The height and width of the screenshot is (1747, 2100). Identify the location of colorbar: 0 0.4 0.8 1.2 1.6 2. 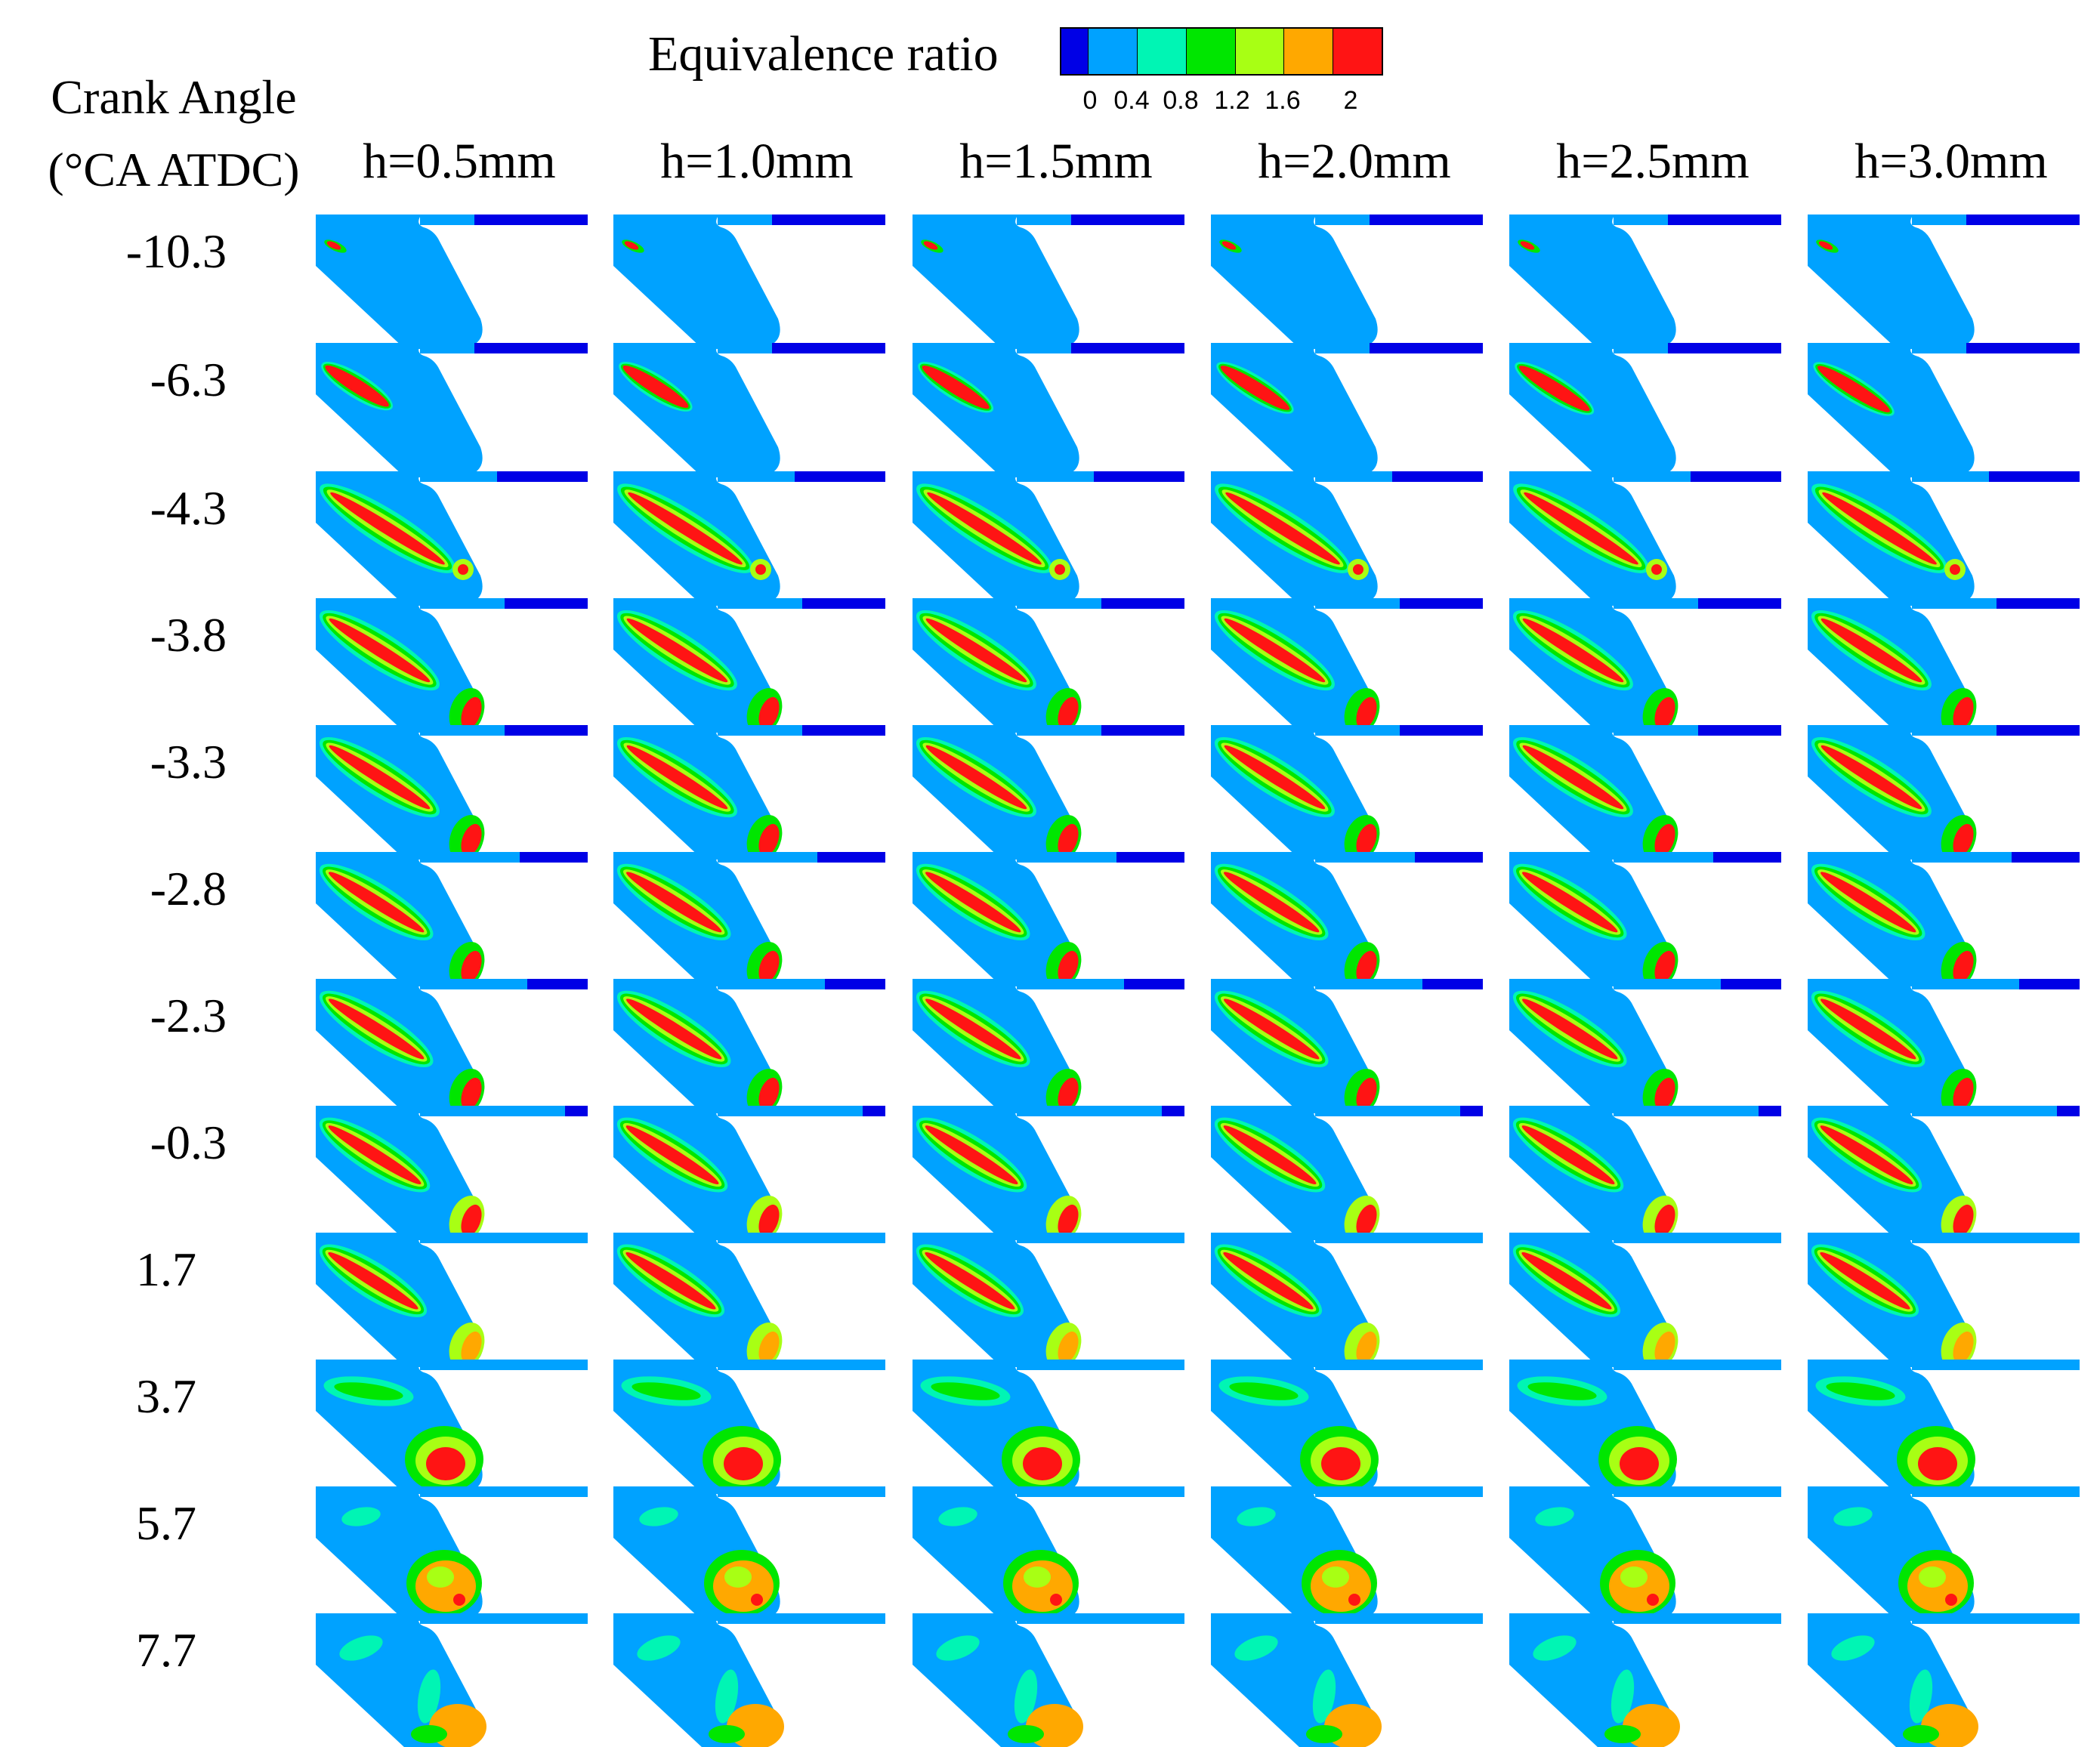
(1221, 71).